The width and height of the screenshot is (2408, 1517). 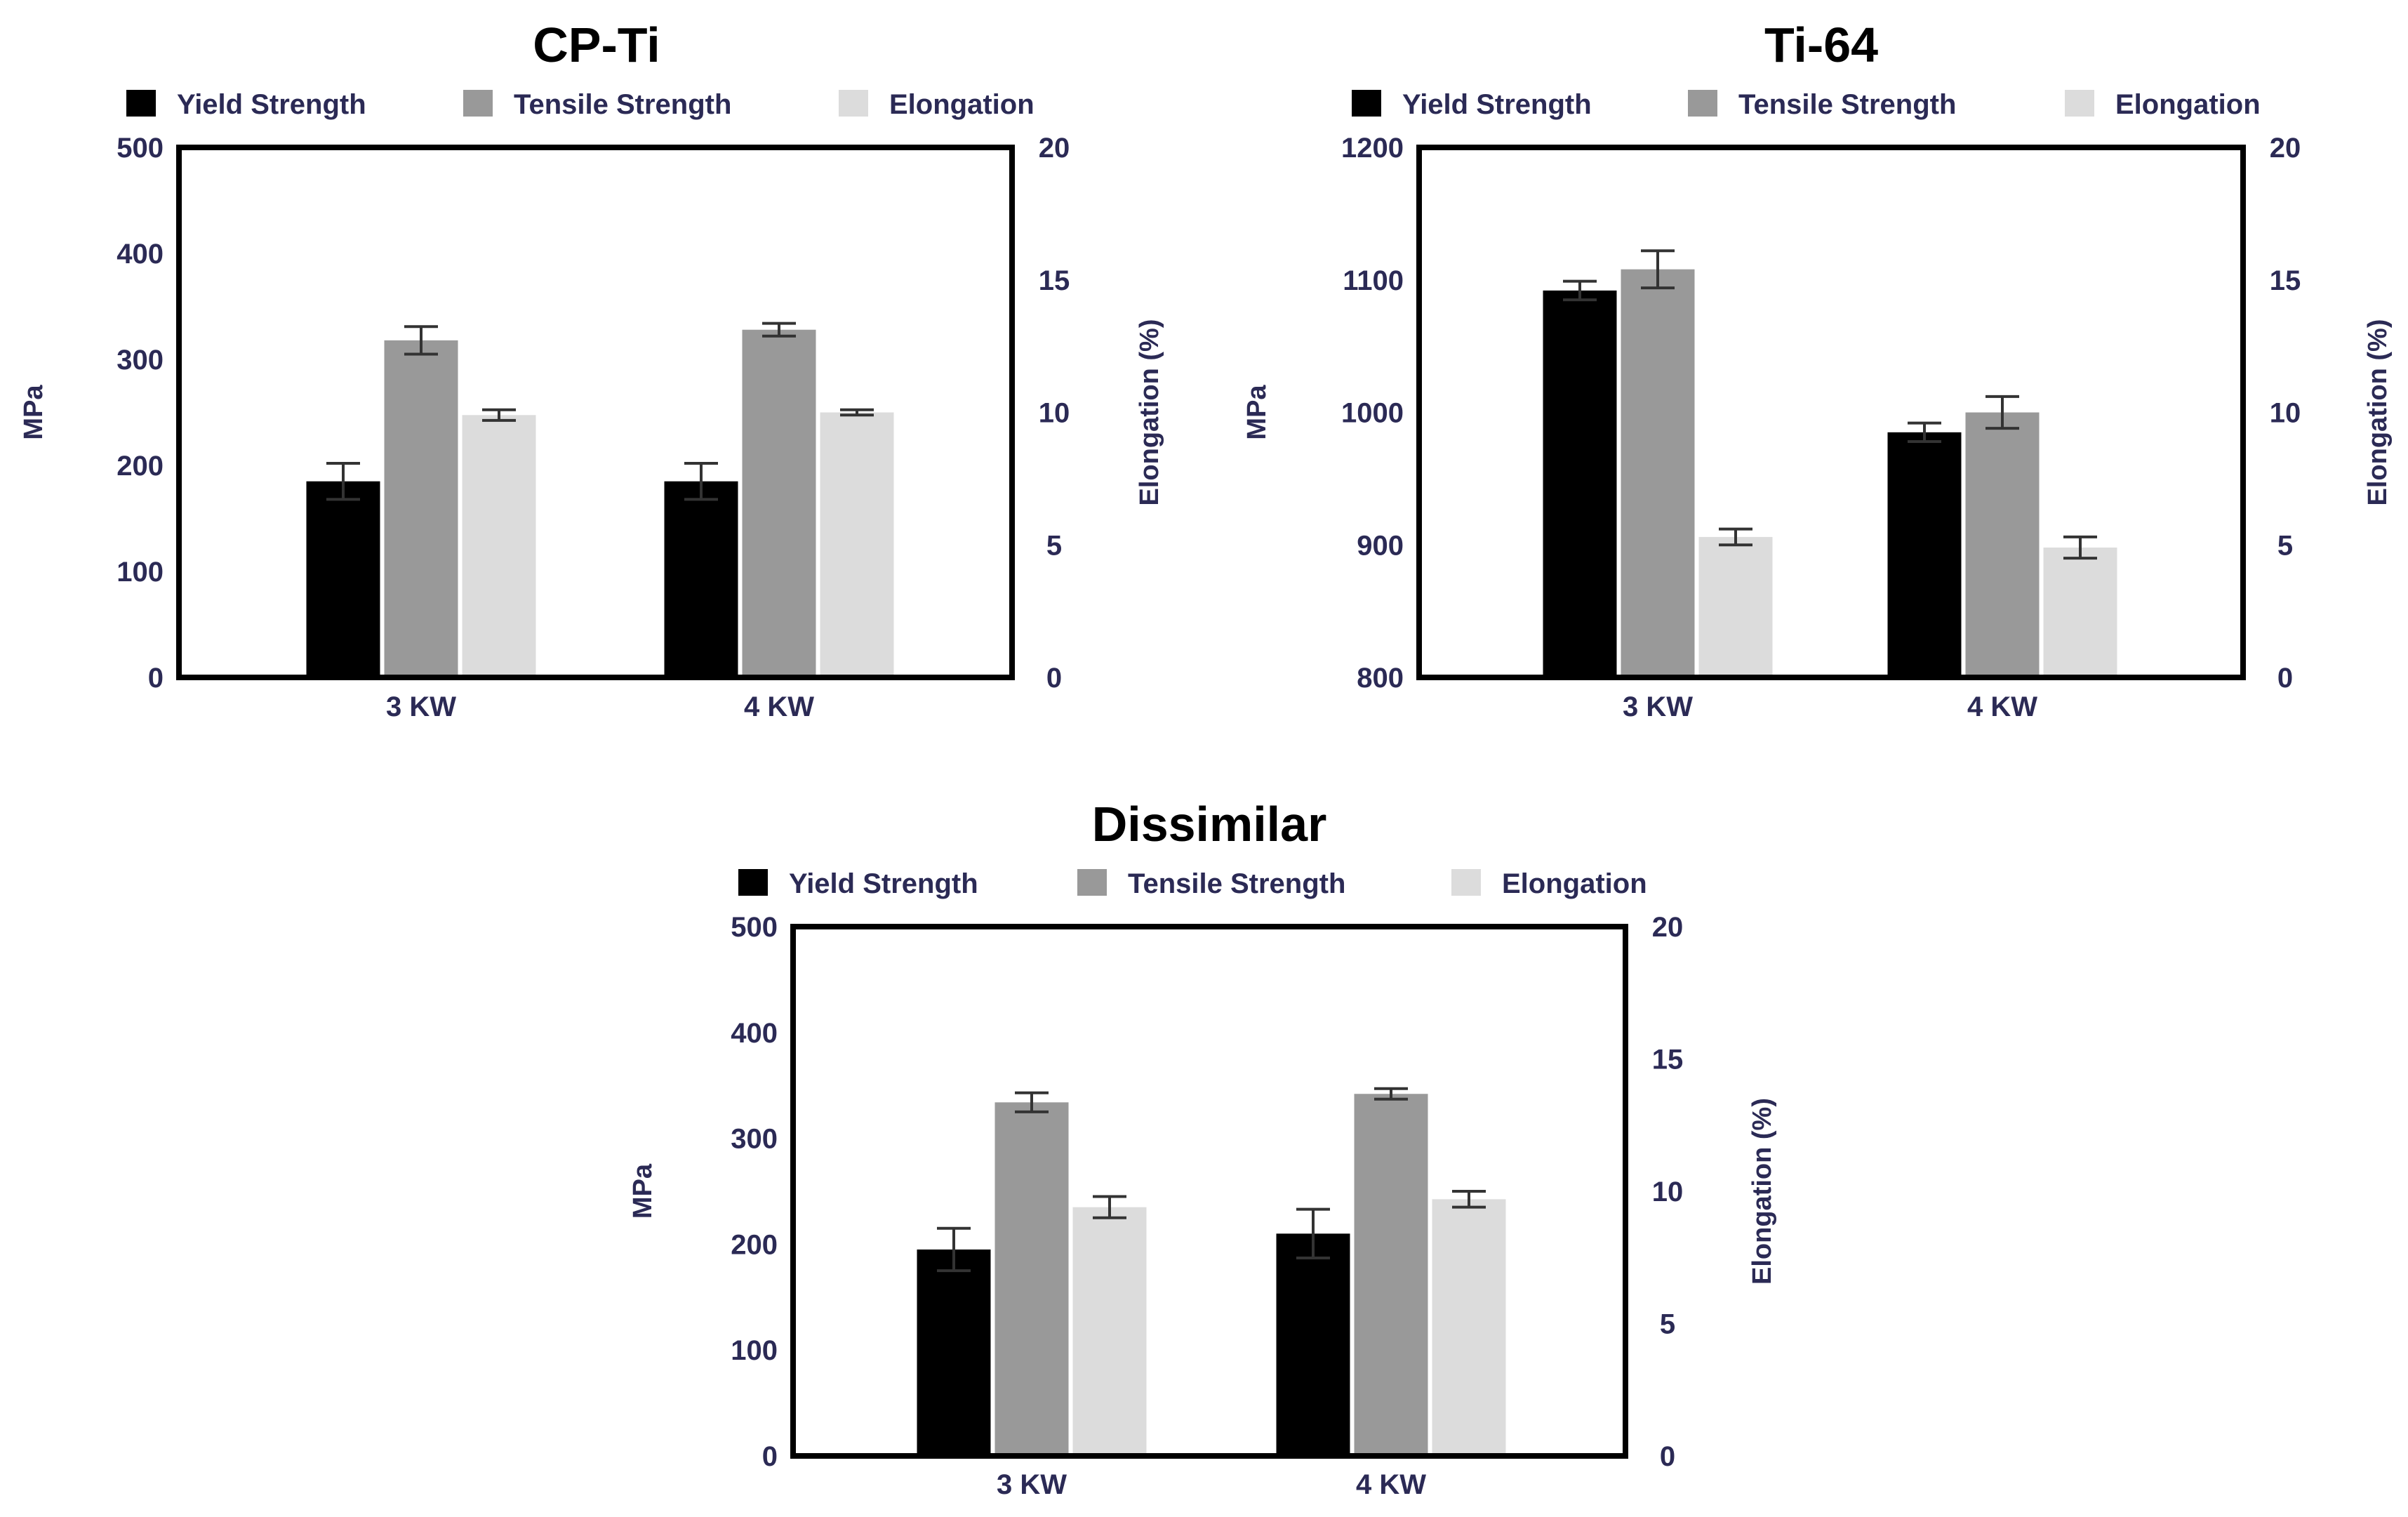 What do you see at coordinates (1380, 679) in the screenshot?
I see `y-tick-label: 800` at bounding box center [1380, 679].